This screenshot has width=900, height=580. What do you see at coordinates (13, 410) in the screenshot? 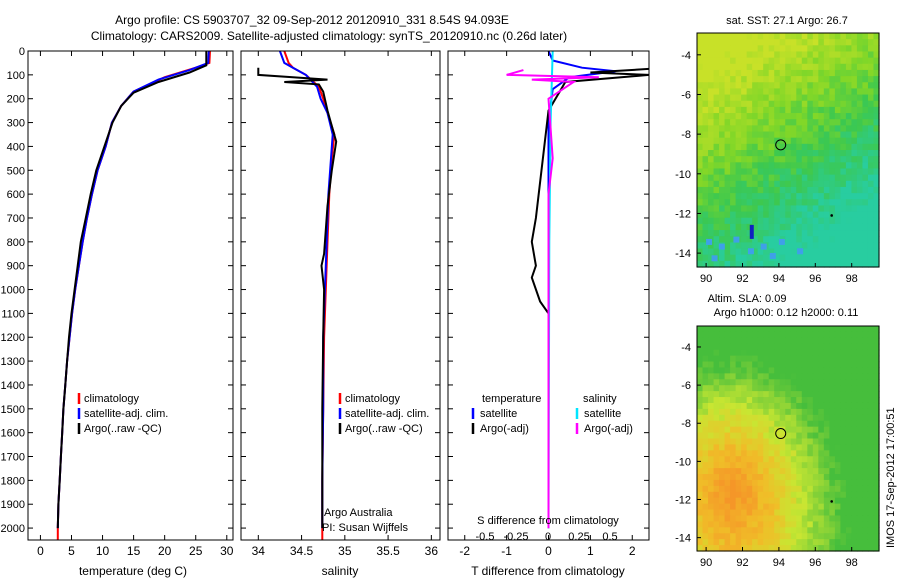
I see `y-tick-label: 1500` at bounding box center [13, 410].